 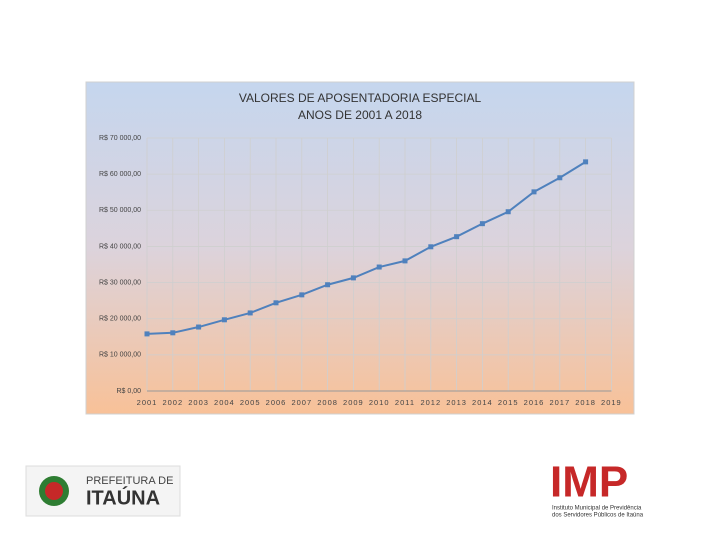 I want to click on y-tick-label: R$ 10 000,00, so click(x=120, y=355).